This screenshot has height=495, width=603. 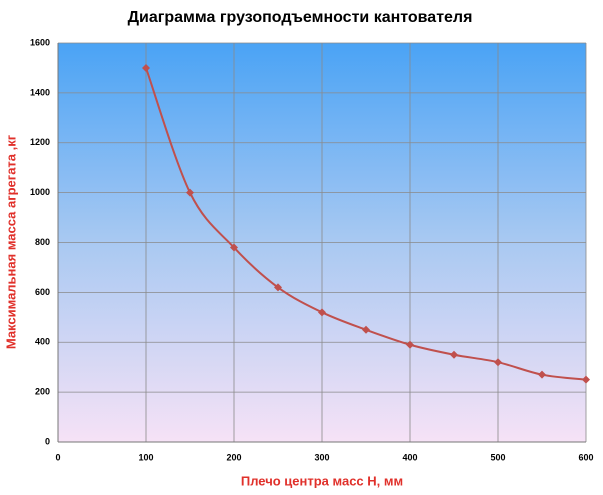 I want to click on x-tick-label: 300, so click(x=321, y=457).